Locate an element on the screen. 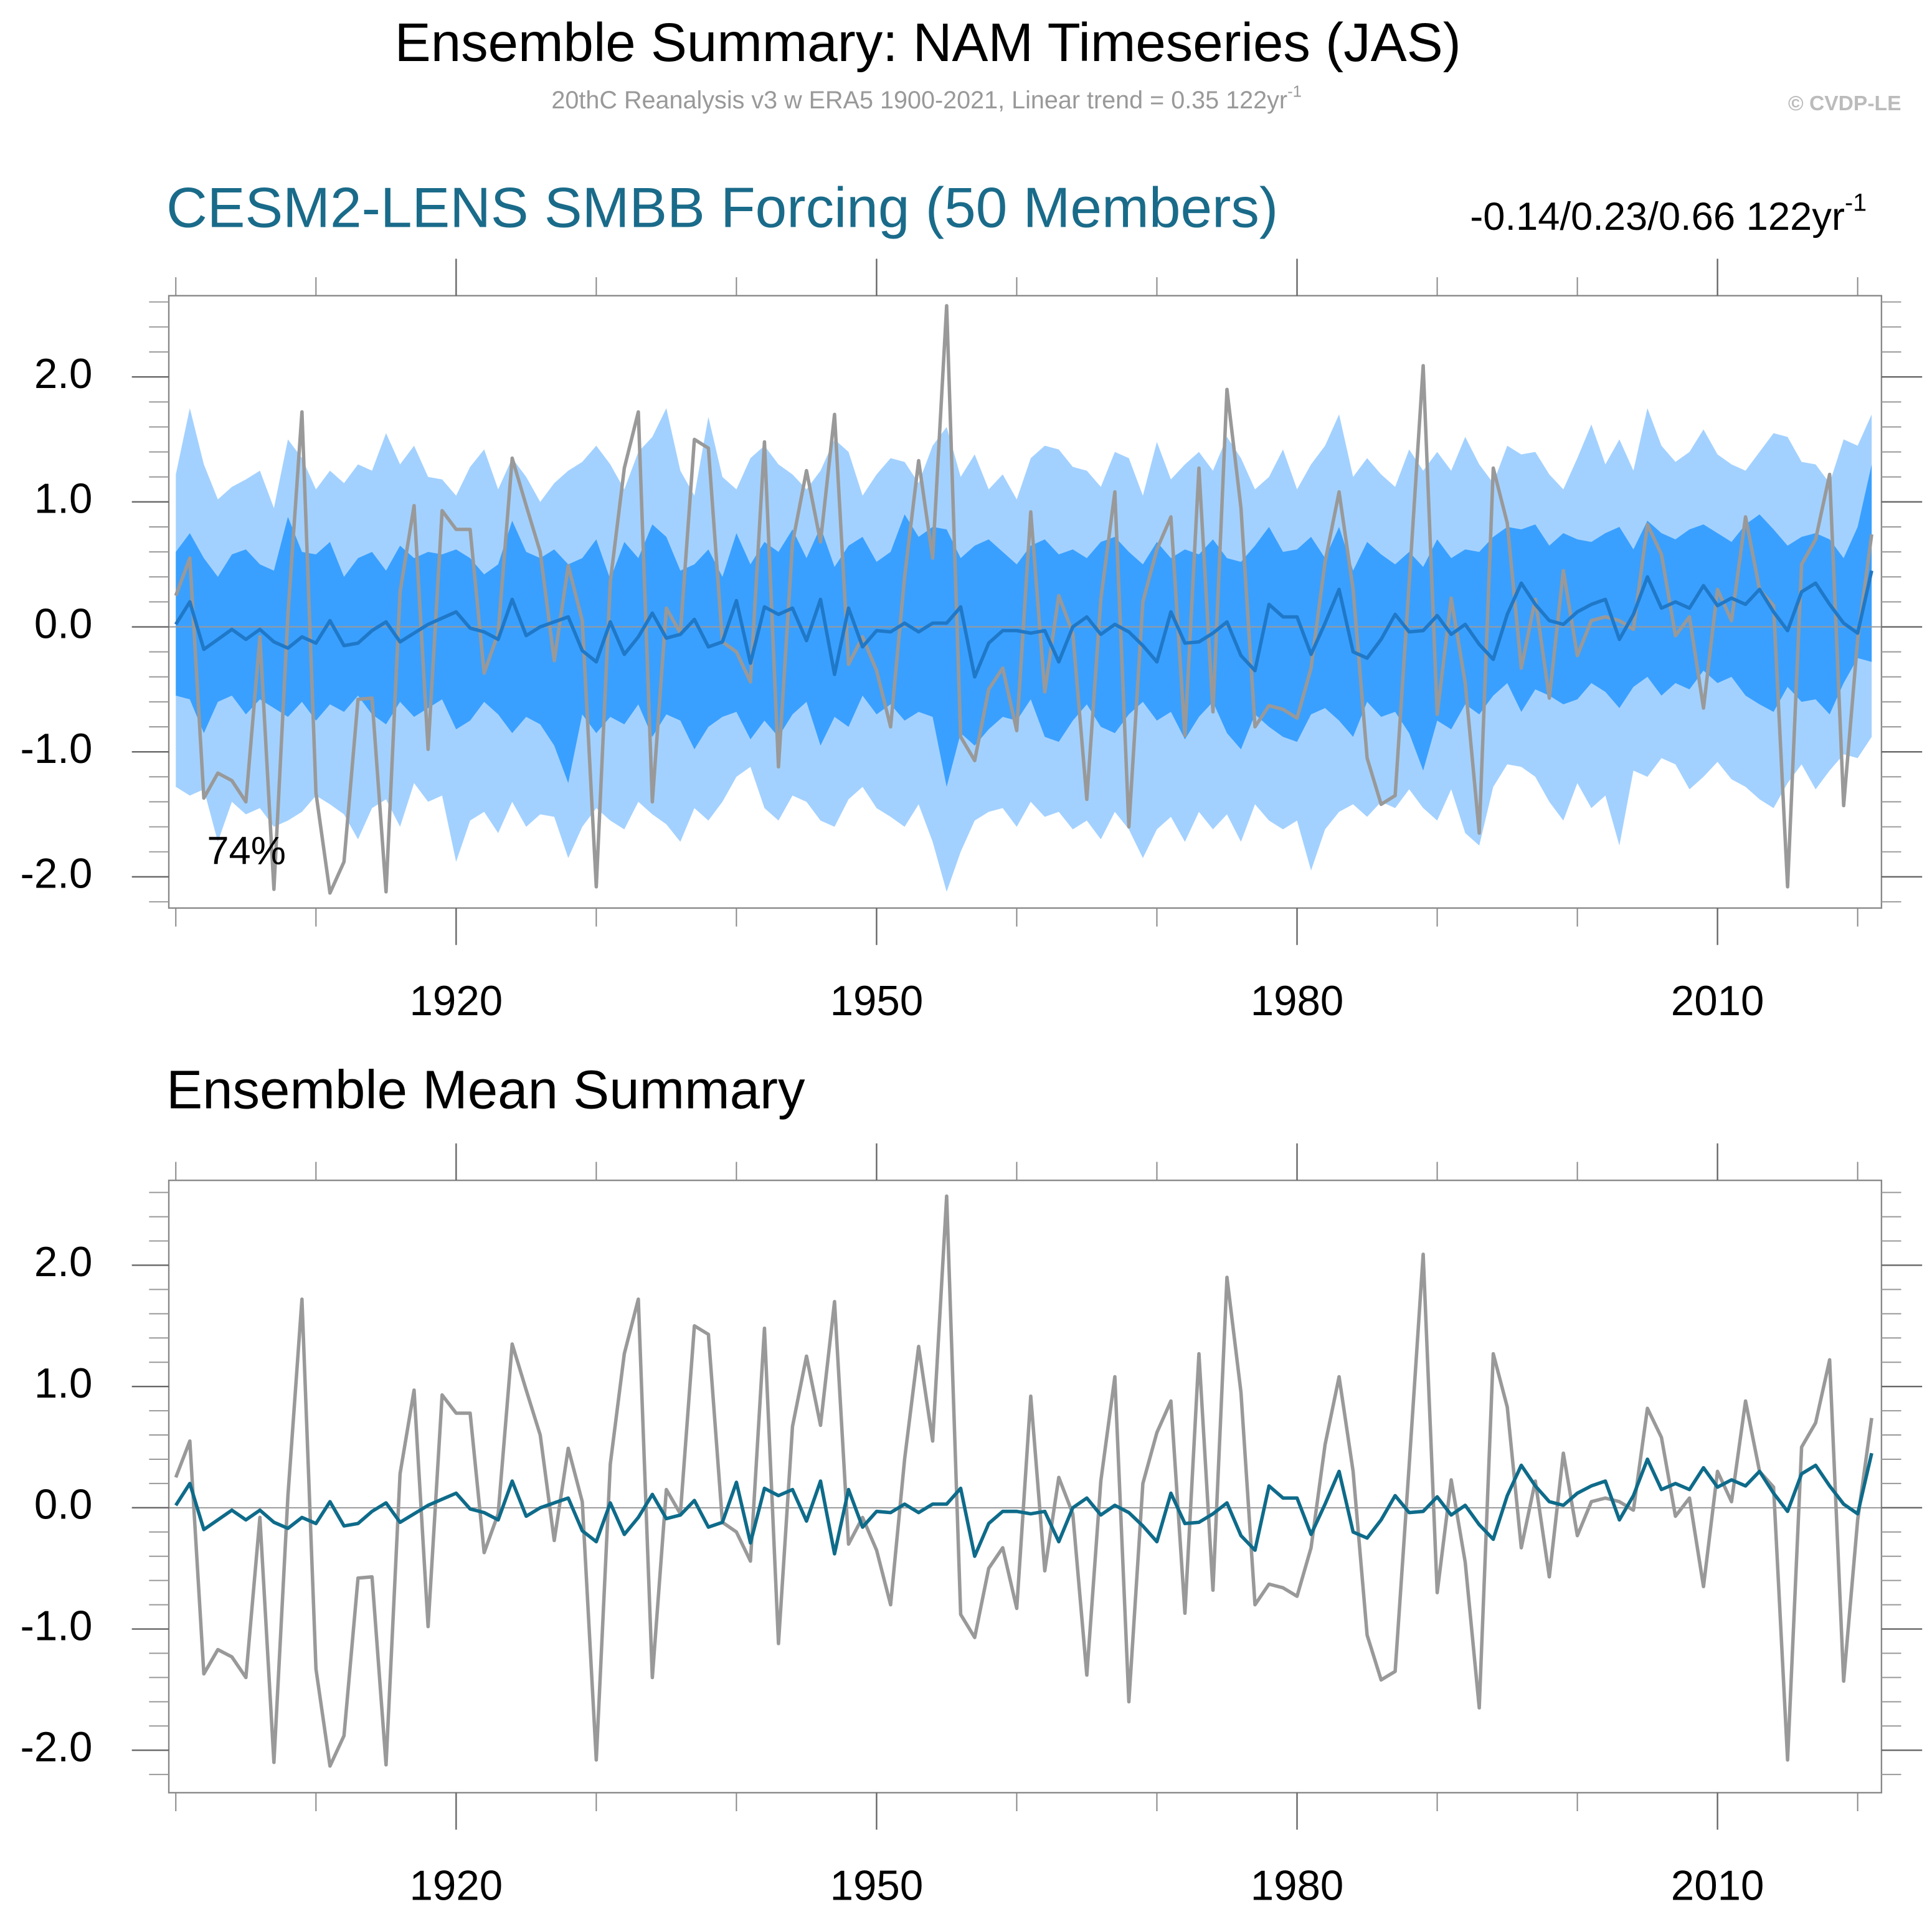 Image resolution: width=1932 pixels, height=1927 pixels. trend-text: -0.14/0.23/0.66 122yr-1 is located at coordinates (1669, 214).